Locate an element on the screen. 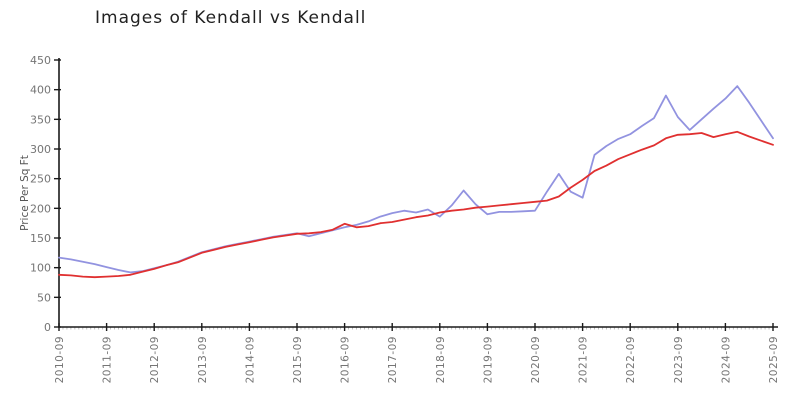 The image size is (800, 400). x-tick-label: 2024-09 is located at coordinates (726, 359).